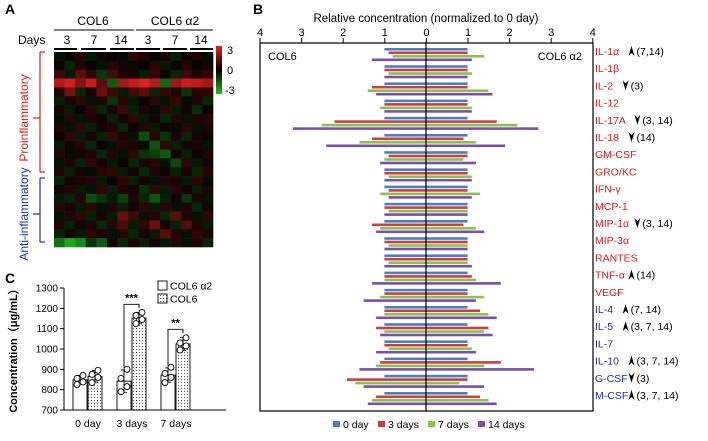 Image resolution: width=708 pixels, height=441 pixels. I want to click on chart-b-tick-label: 2, so click(510, 33).